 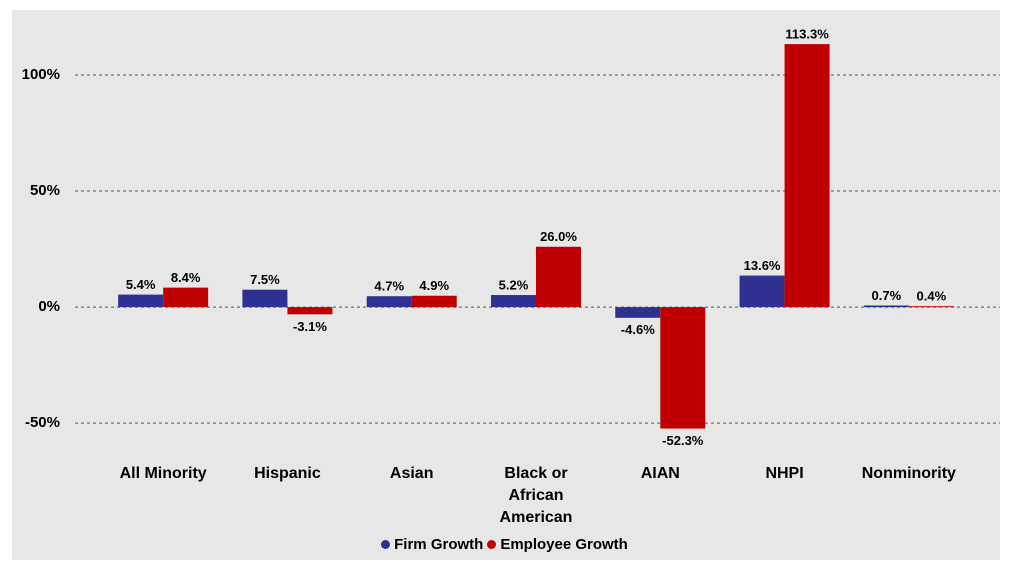 I want to click on x-tick-label: Black or African American, so click(x=536, y=495).